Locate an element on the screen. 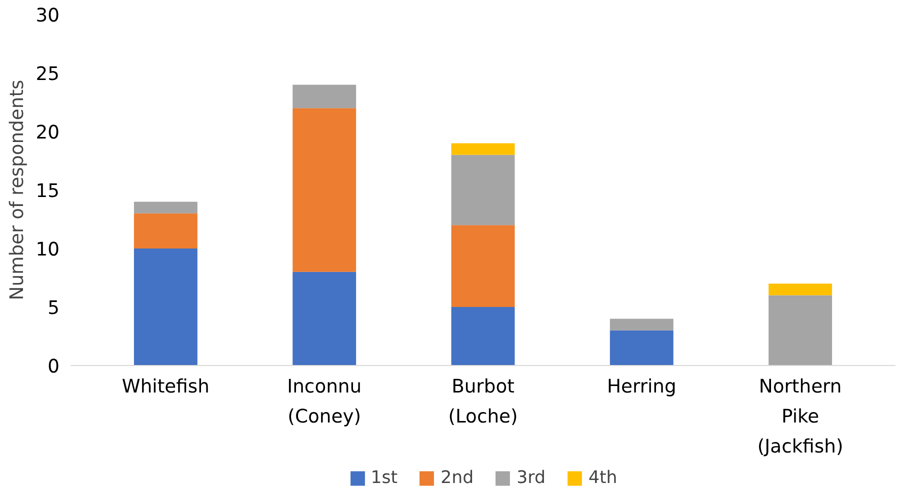 Image resolution: width=904 pixels, height=504 pixels. category-label: Northern Pike (Jackfish) is located at coordinates (800, 417).